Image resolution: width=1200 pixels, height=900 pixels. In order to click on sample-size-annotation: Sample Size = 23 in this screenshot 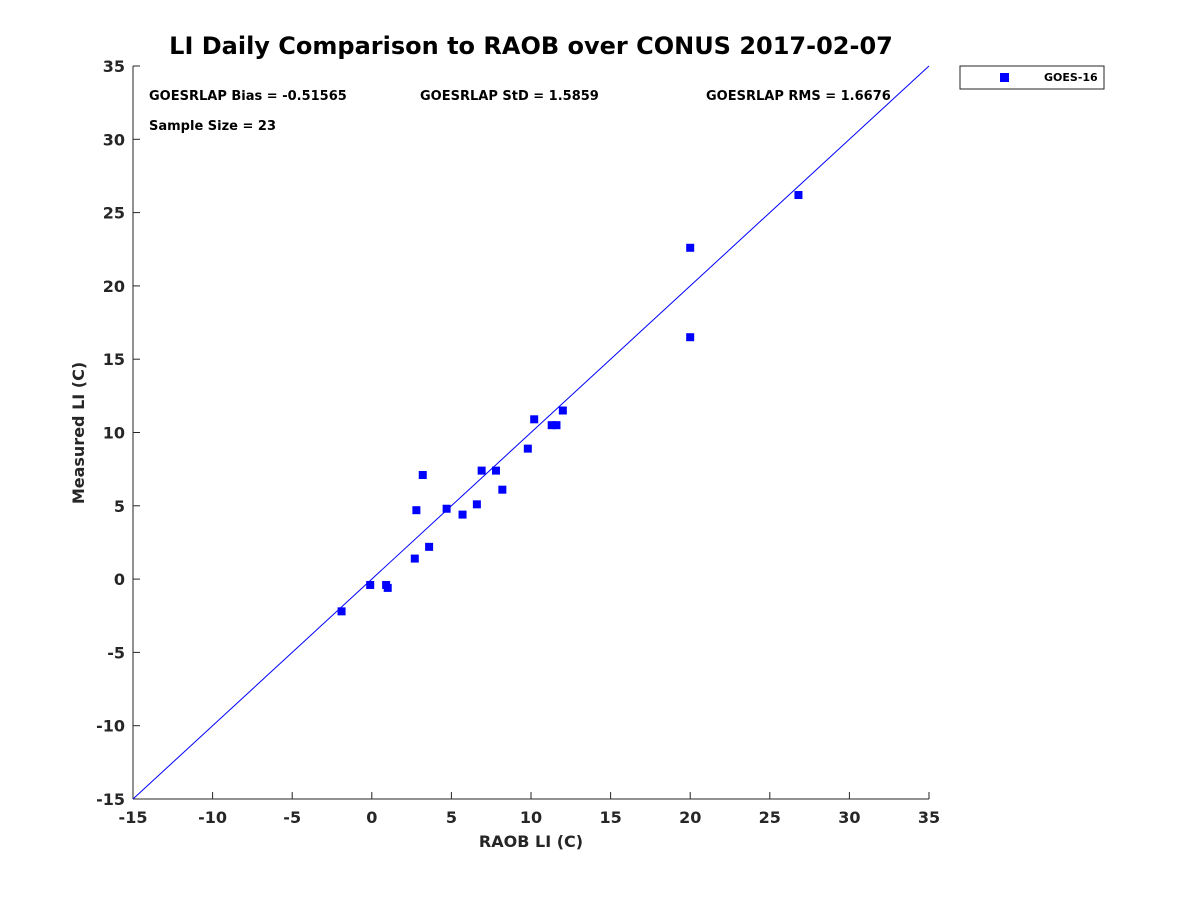, I will do `click(212, 126)`.